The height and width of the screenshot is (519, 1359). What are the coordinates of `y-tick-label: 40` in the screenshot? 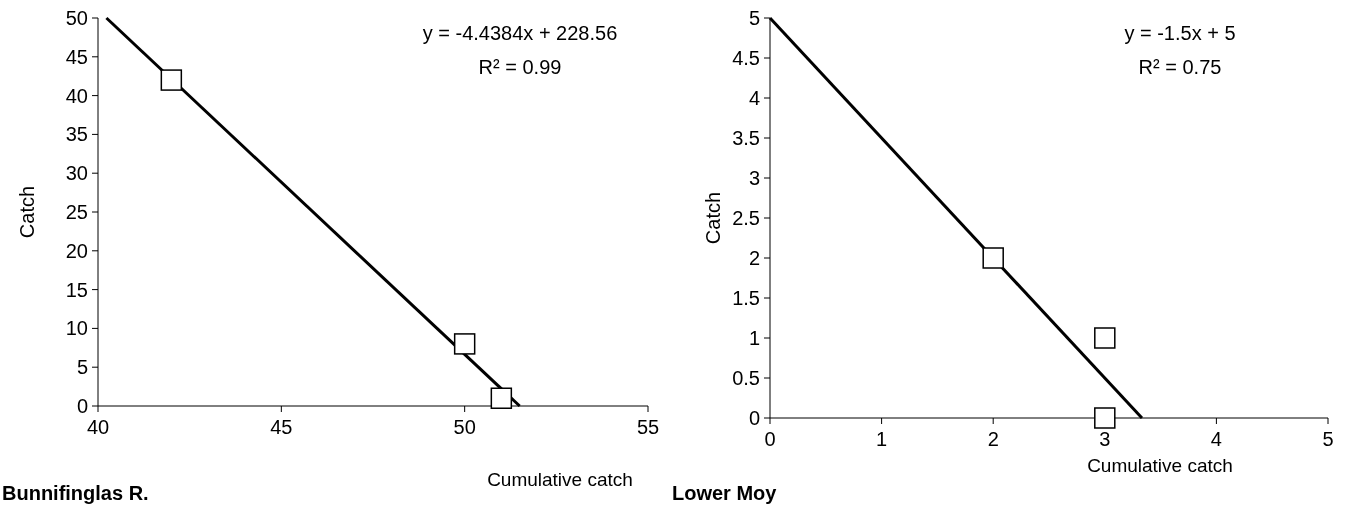 It's located at (76, 95).